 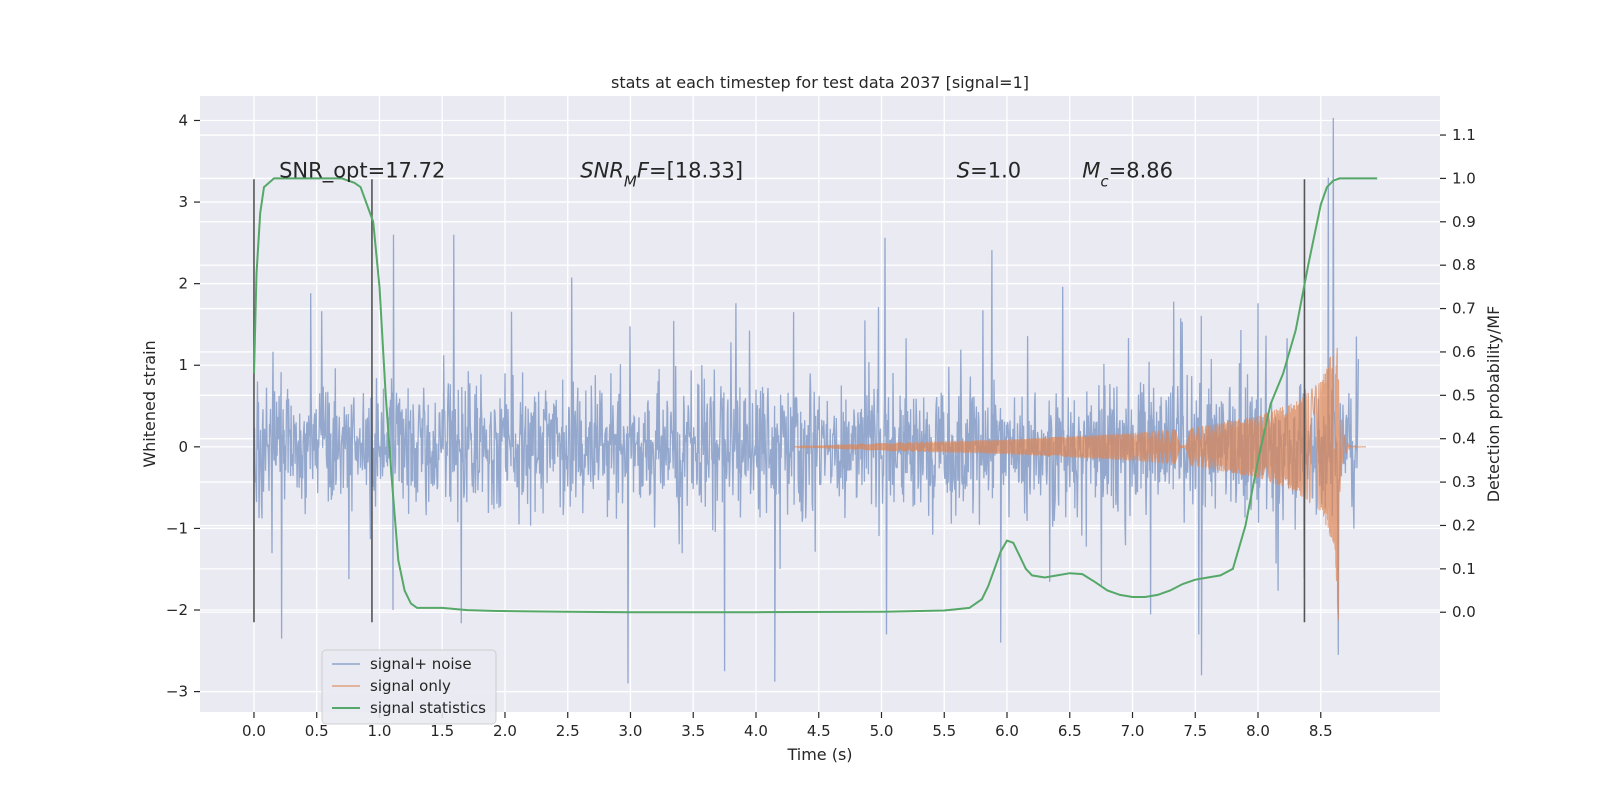 I want to click on y-axis-label-right: Detection probability/MF, so click(x=1493, y=404).